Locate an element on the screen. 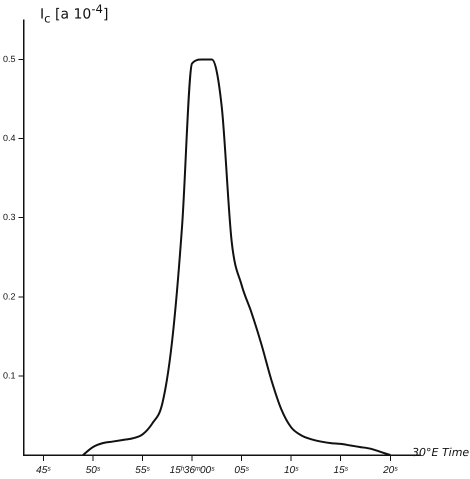 The height and width of the screenshot is (479, 470). y-tick-label: 0.4 is located at coordinates (9, 138).